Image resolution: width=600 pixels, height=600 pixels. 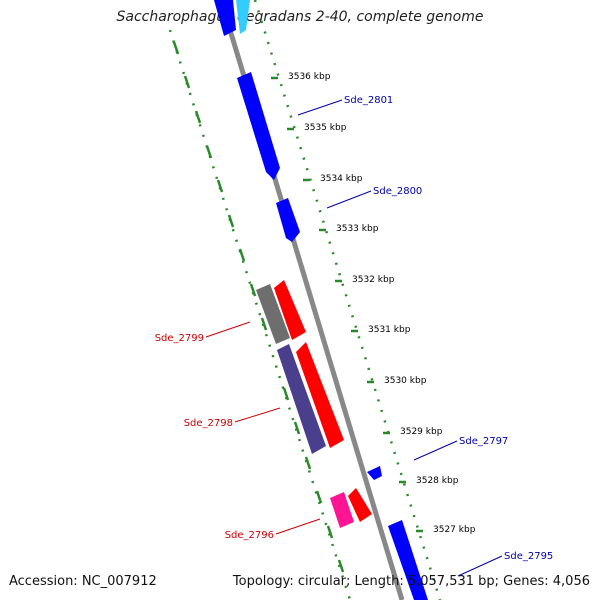 I want to click on gene-label: Sde_2796, so click(x=249, y=535).